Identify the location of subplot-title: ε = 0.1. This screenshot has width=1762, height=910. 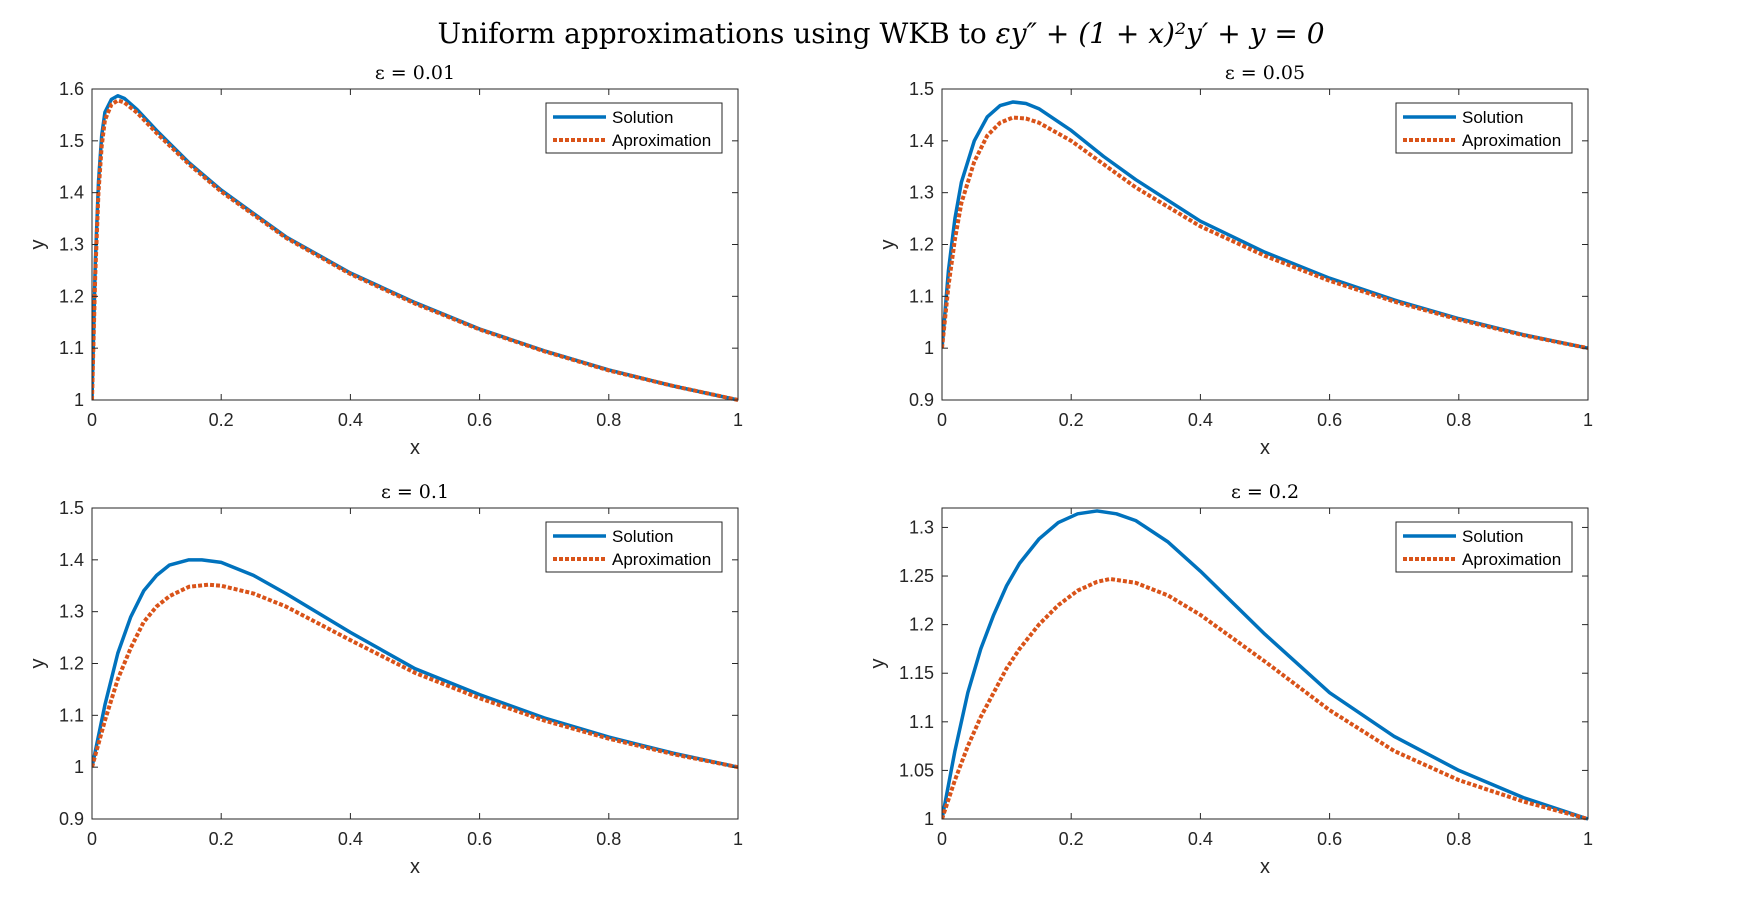
(415, 492).